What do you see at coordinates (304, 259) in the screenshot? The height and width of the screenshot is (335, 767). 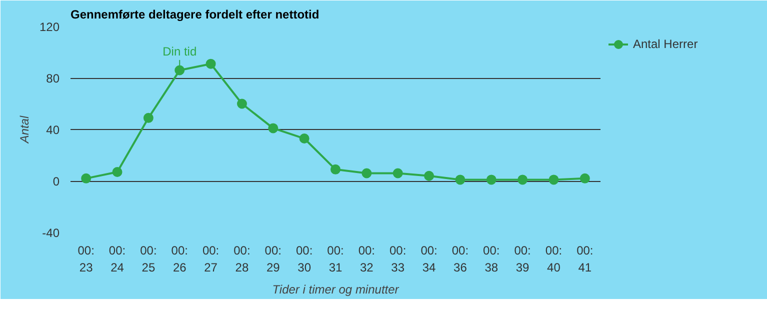 I see `x-tick-label: 00:30` at bounding box center [304, 259].